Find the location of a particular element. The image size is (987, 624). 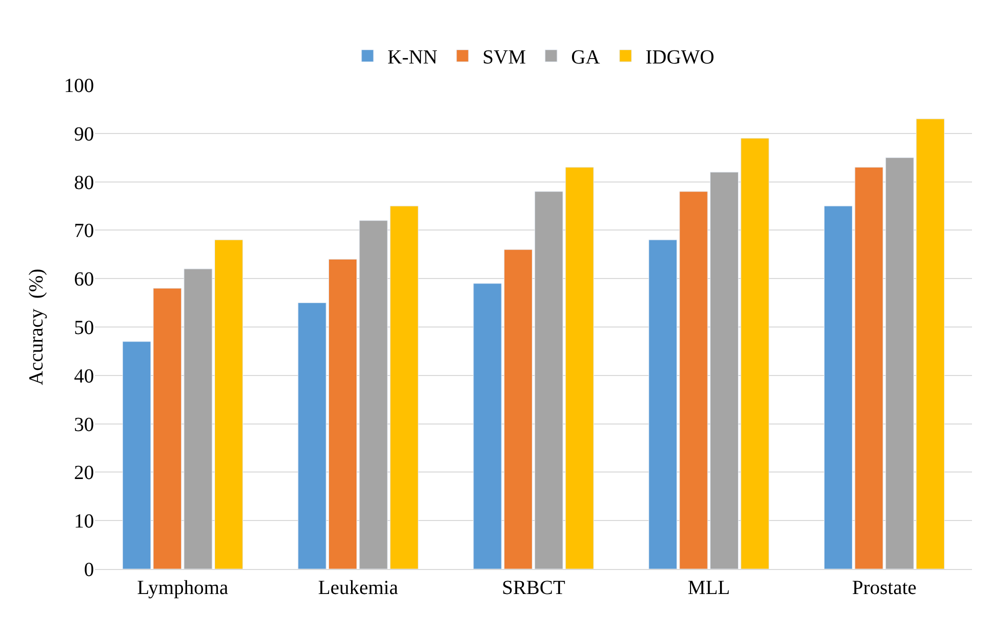

legend-label: K-NN is located at coordinates (413, 57).